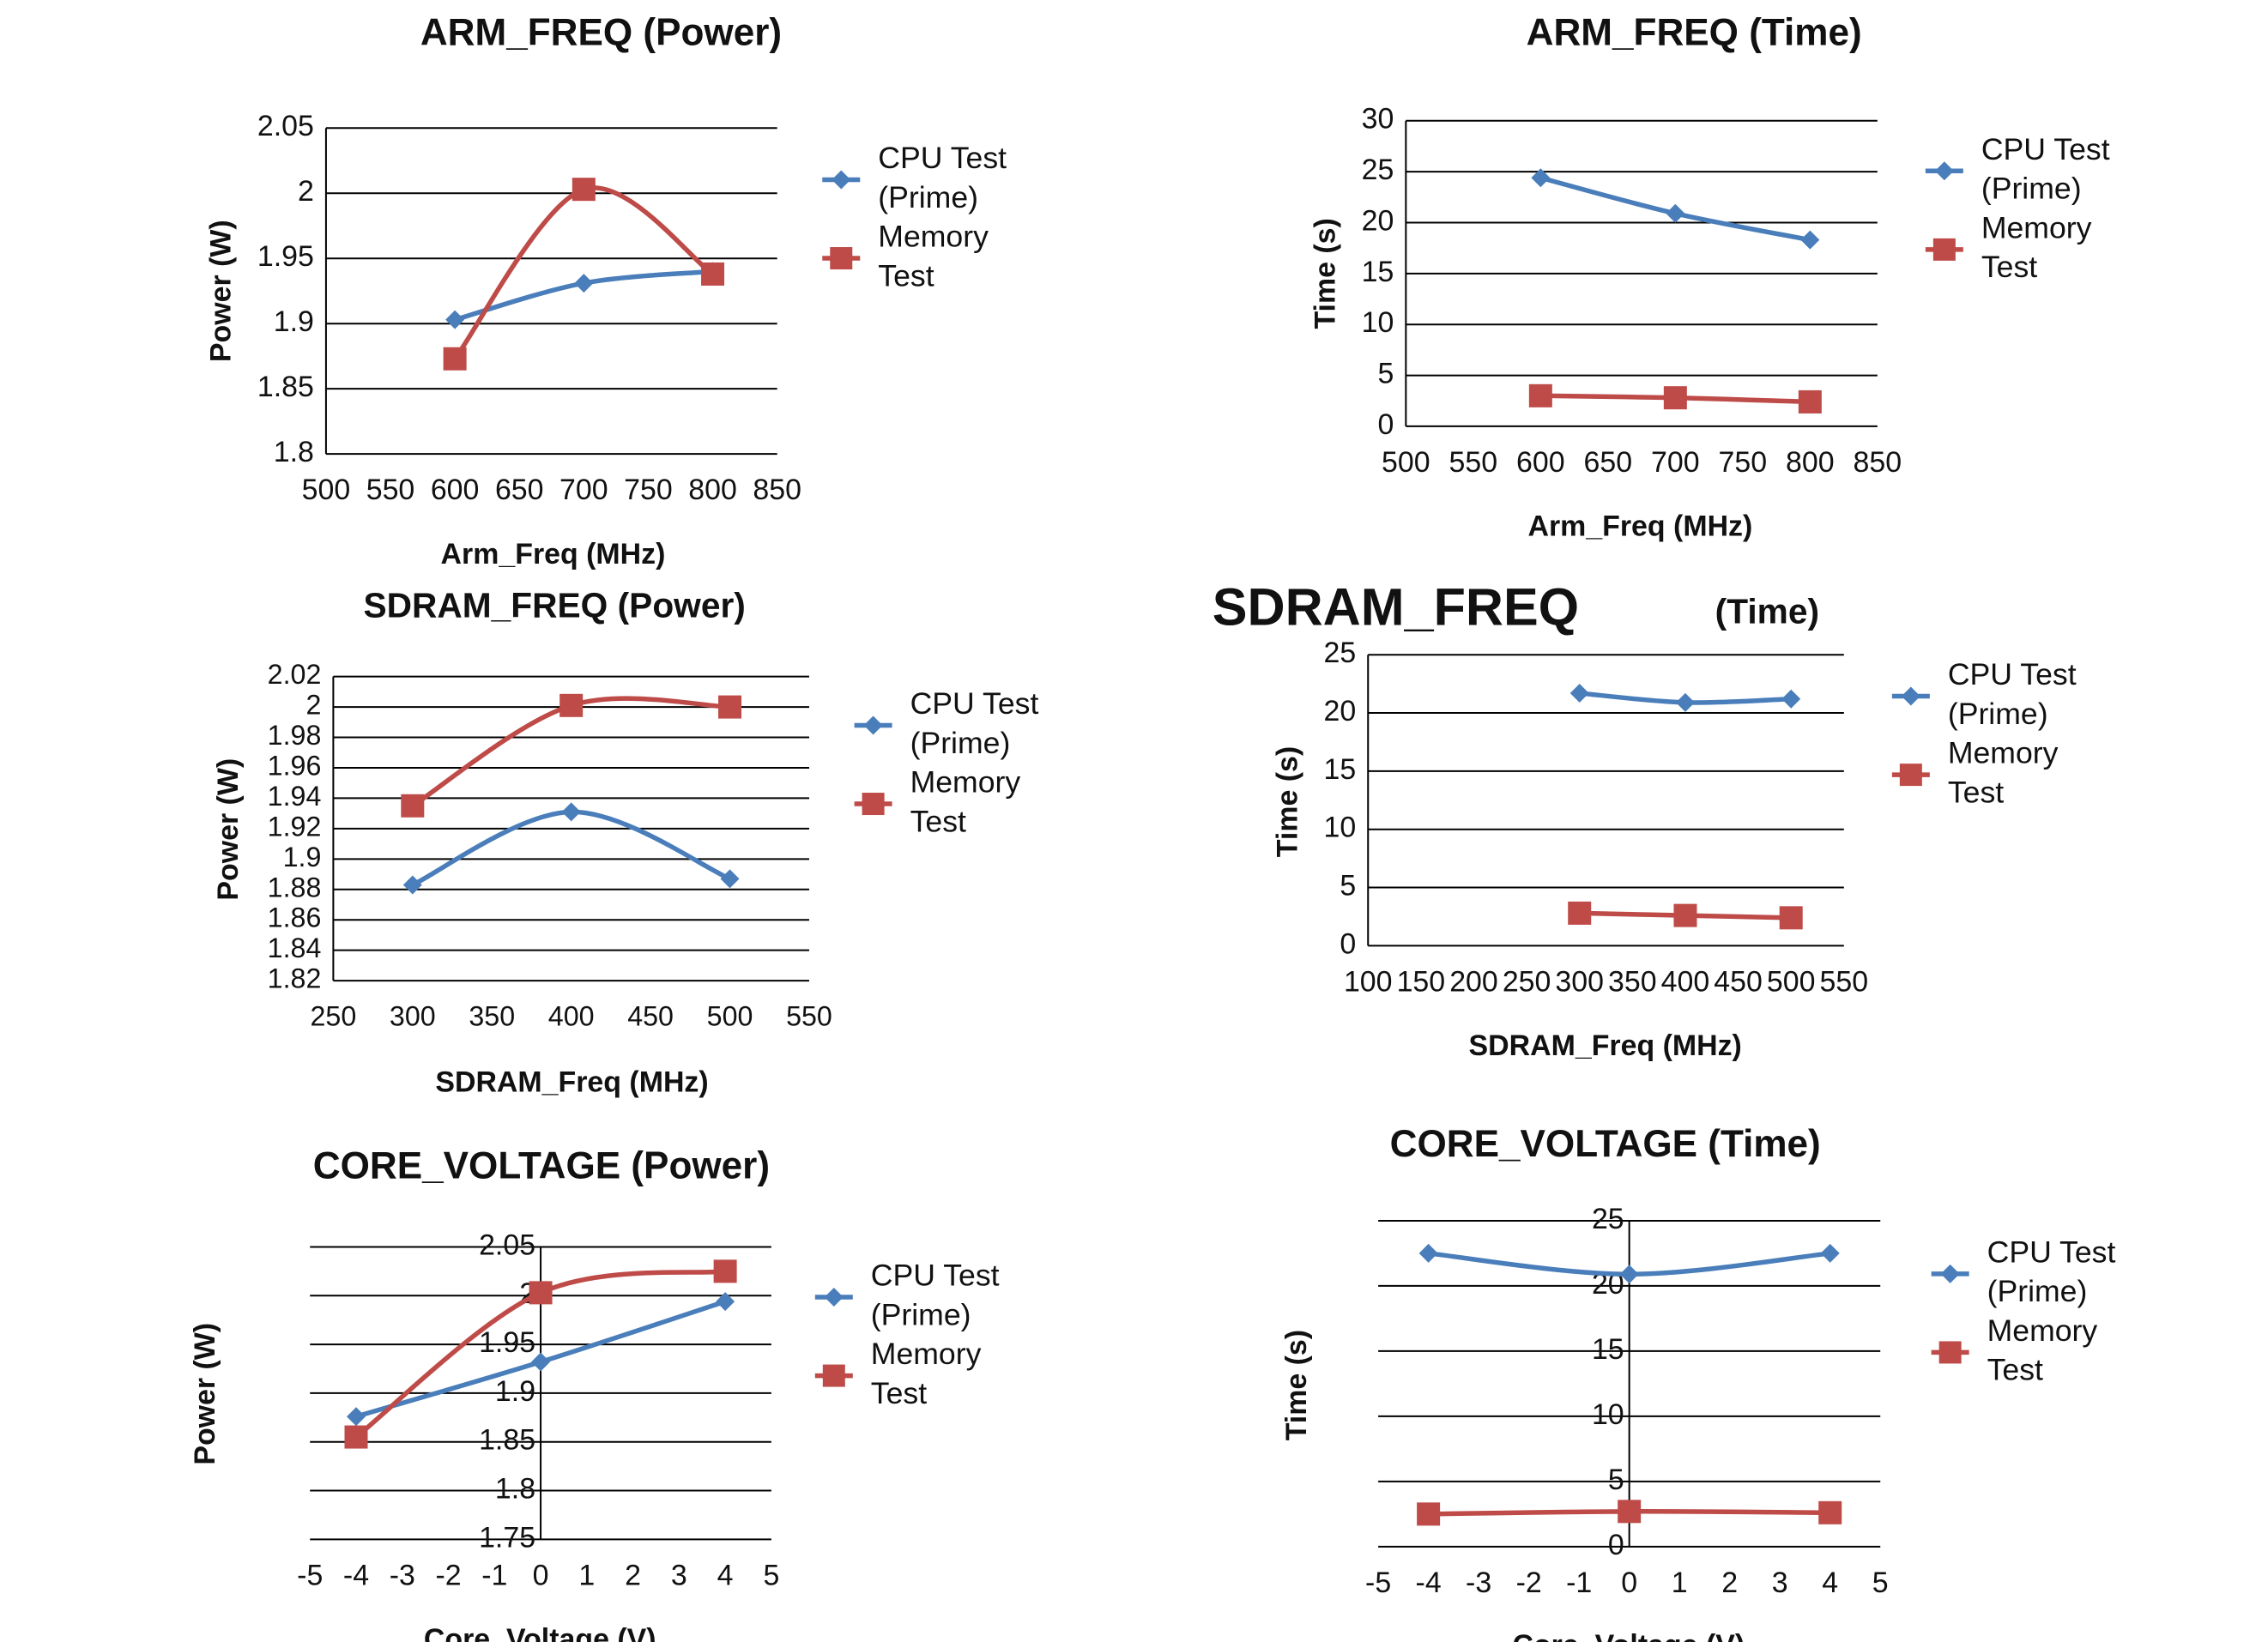  Describe the element at coordinates (1396, 606) in the screenshot. I see `chart-title: SDRAM_FREQ` at that location.